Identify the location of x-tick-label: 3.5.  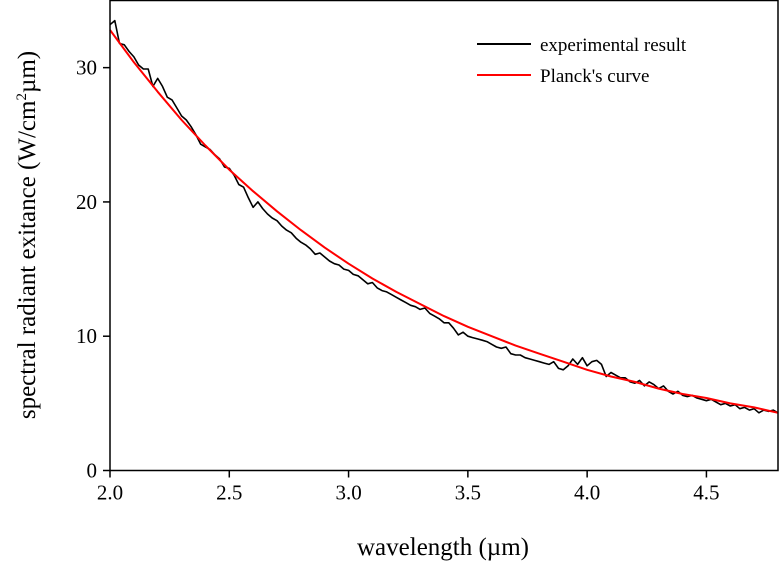
(468, 493).